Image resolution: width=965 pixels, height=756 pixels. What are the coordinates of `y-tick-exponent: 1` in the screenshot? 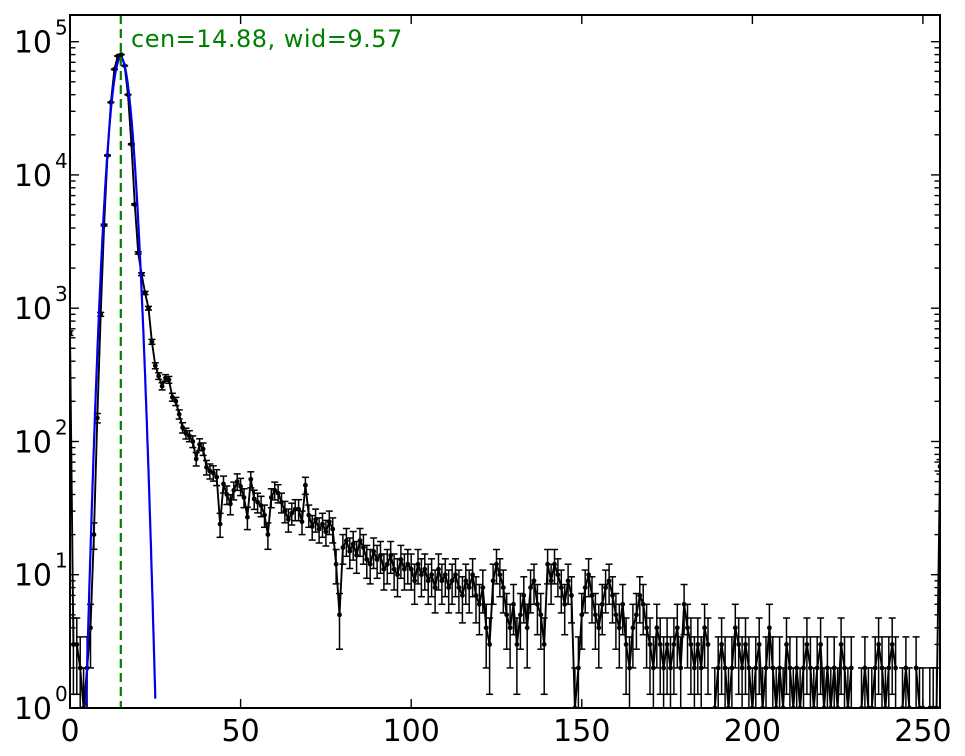 It's located at (61, 561).